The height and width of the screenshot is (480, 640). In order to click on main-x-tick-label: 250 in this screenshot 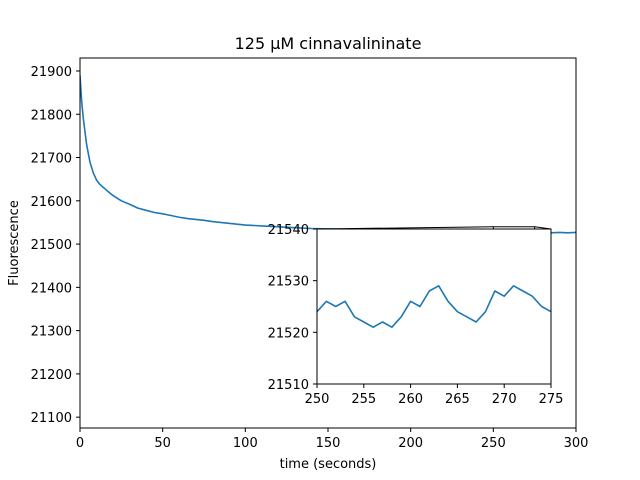, I will do `click(493, 443)`.